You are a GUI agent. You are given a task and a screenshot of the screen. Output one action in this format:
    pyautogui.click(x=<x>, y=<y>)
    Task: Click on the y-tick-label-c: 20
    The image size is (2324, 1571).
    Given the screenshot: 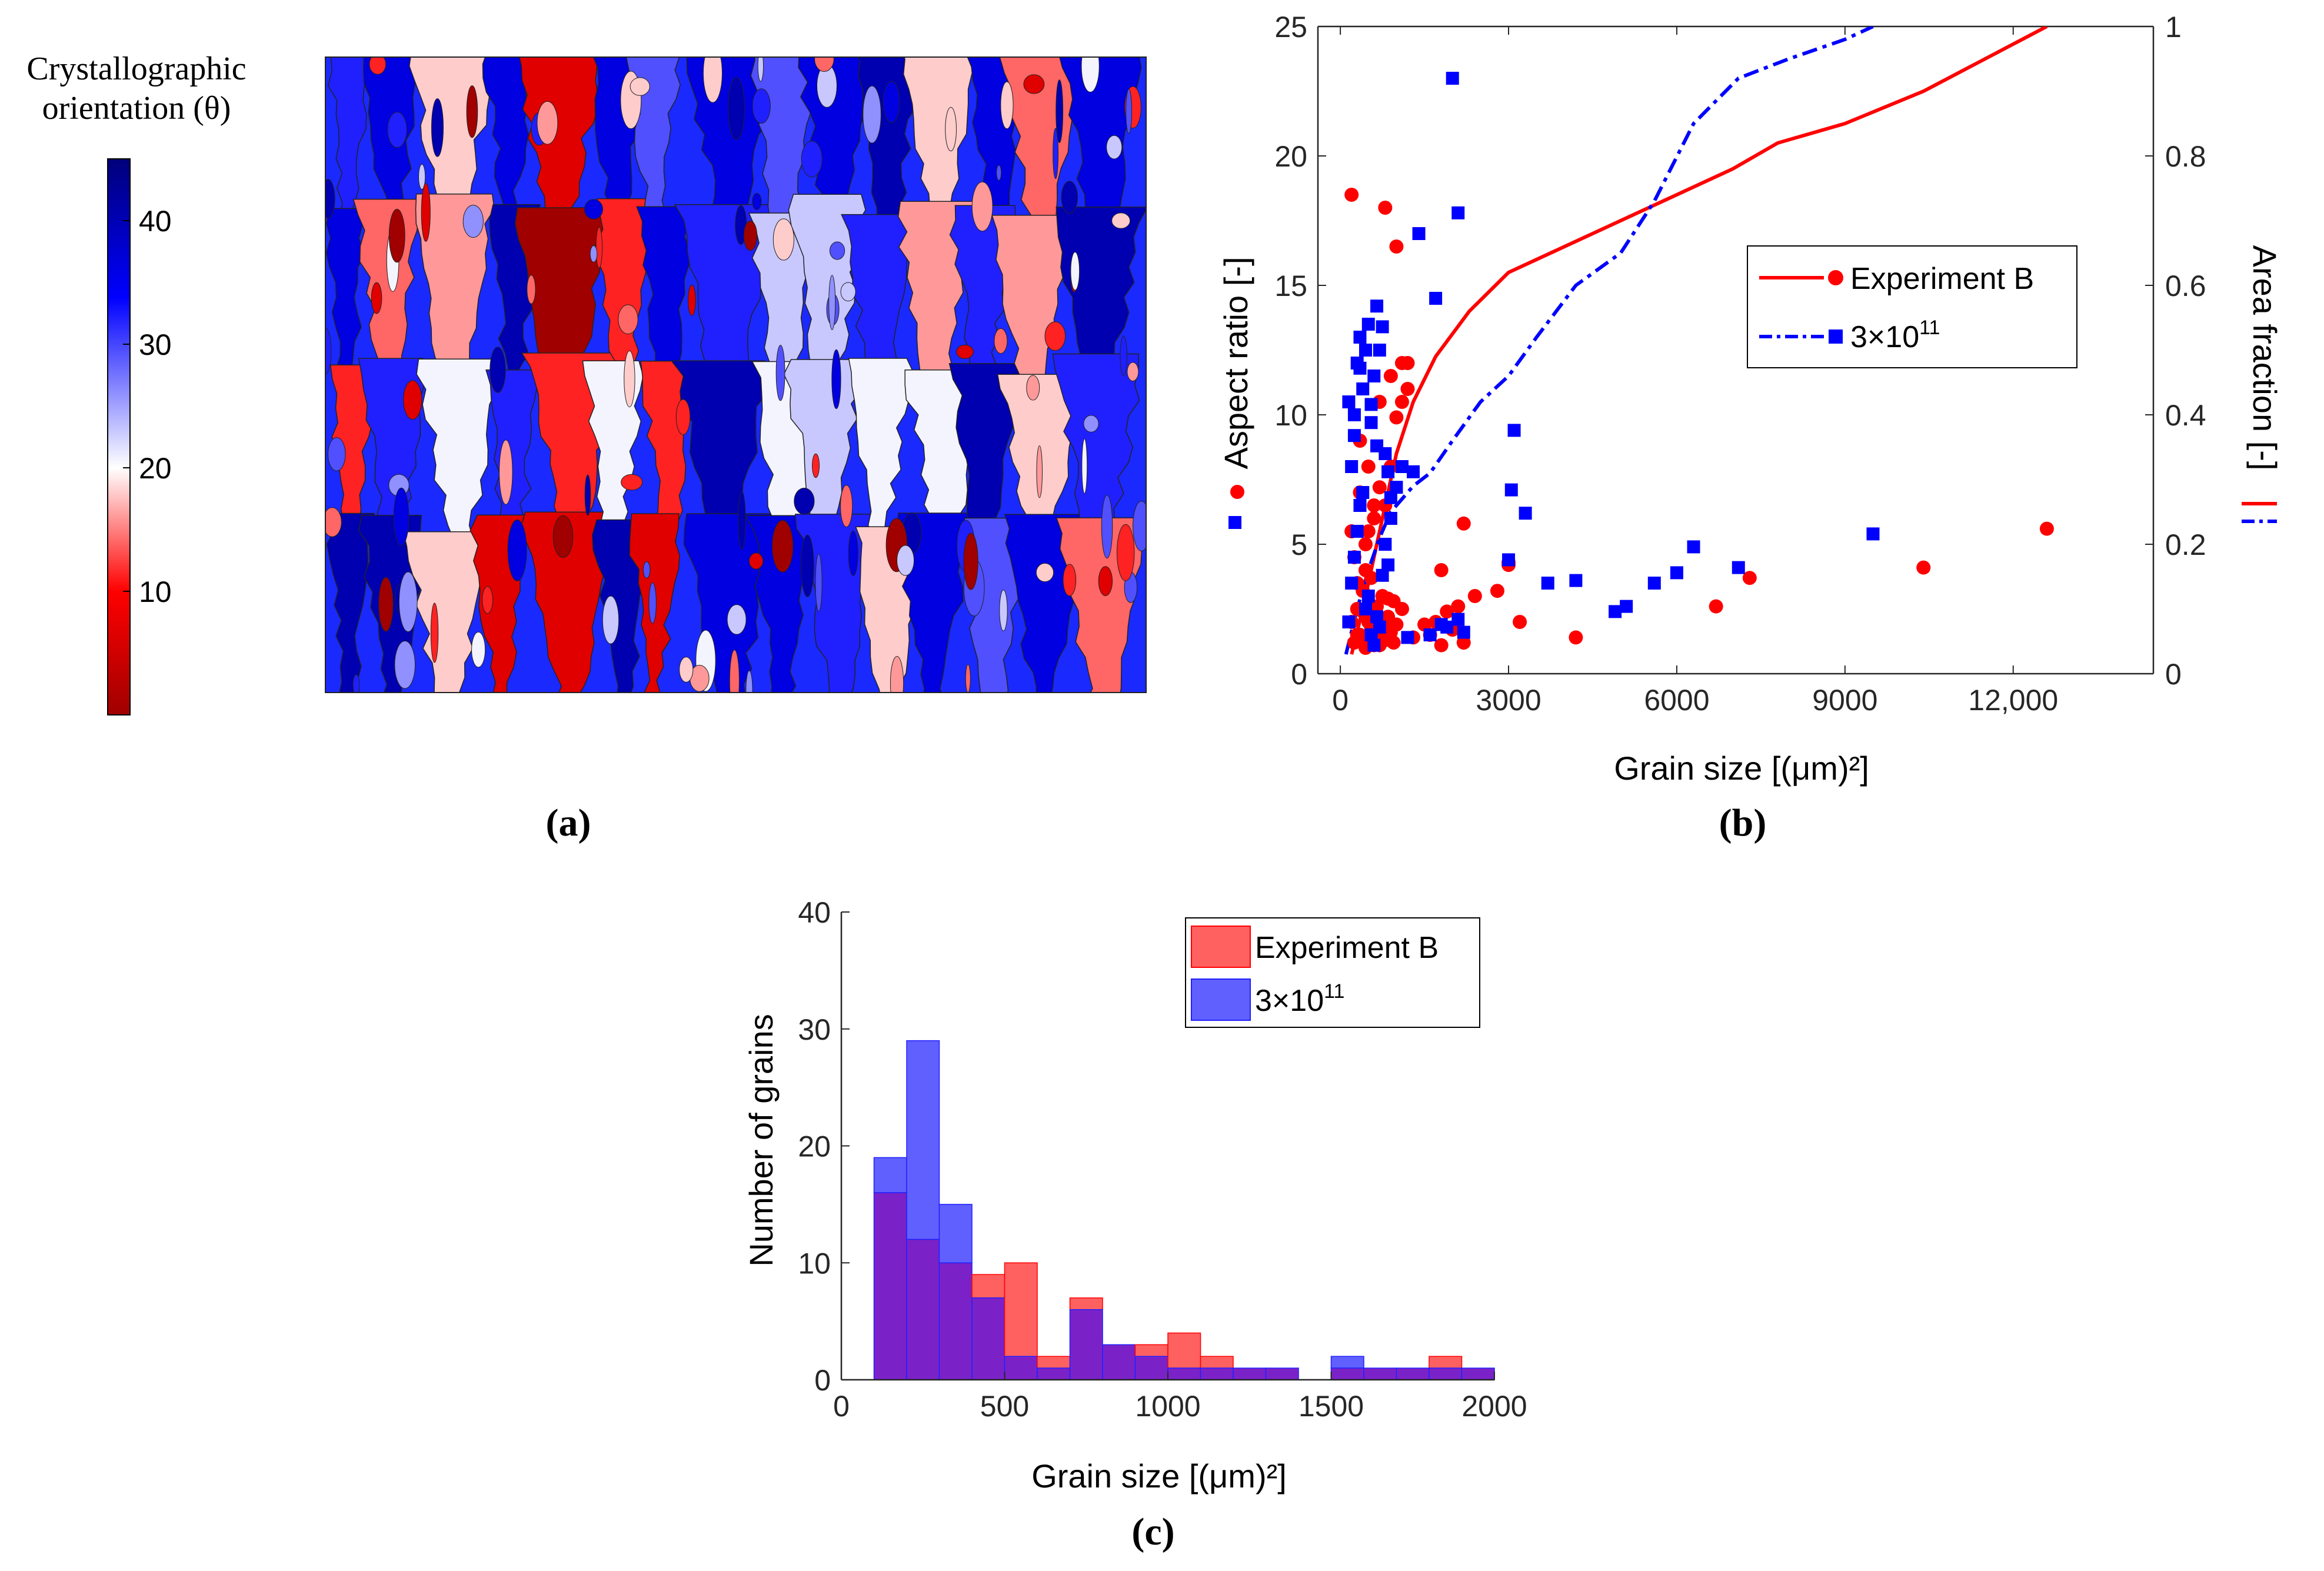 What is the action you would take?
    pyautogui.click(x=815, y=1146)
    